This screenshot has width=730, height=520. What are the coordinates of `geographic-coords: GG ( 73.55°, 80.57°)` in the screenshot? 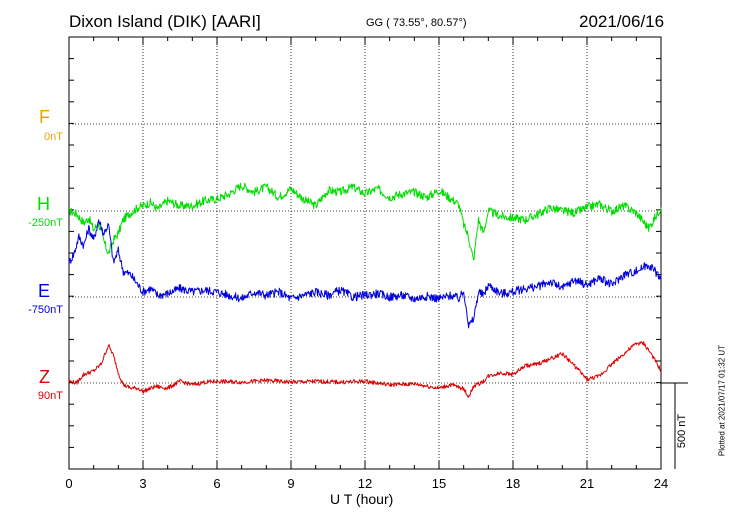 It's located at (416, 23).